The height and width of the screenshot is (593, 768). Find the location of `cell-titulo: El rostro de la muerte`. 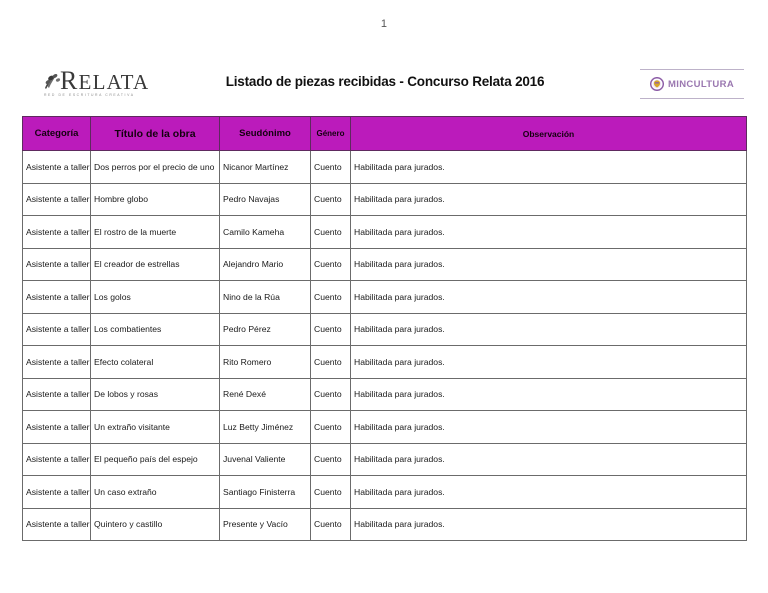

cell-titulo: El rostro de la muerte is located at coordinates (155, 232).